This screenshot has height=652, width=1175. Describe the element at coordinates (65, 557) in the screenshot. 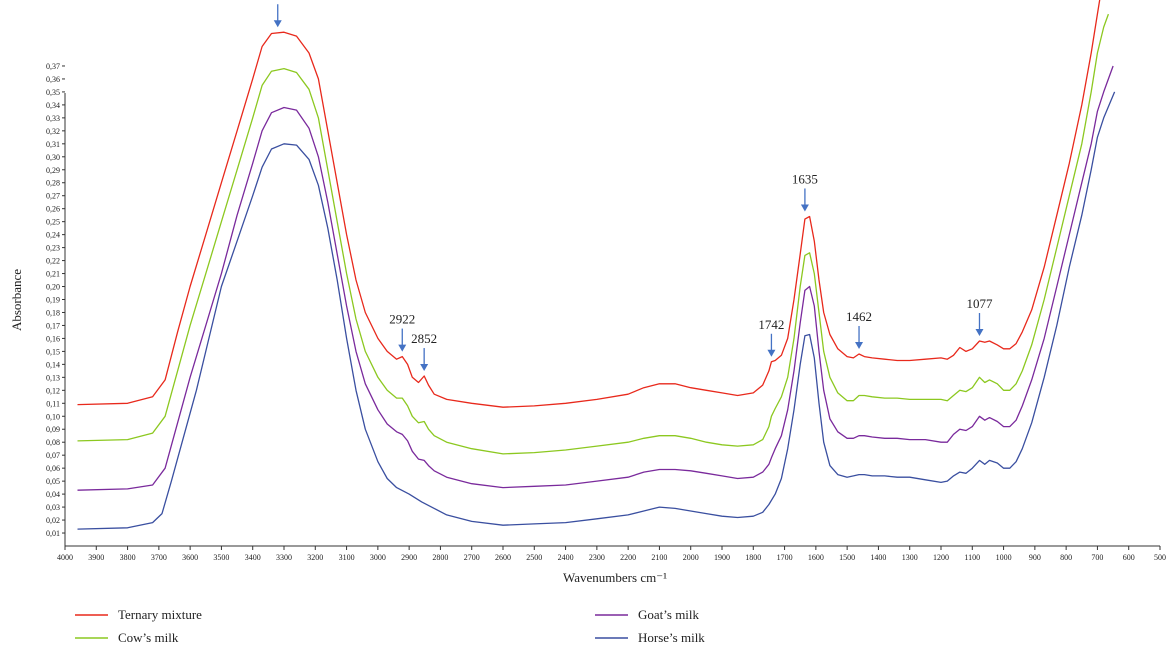

I see `x-tick-label: 4000` at that location.